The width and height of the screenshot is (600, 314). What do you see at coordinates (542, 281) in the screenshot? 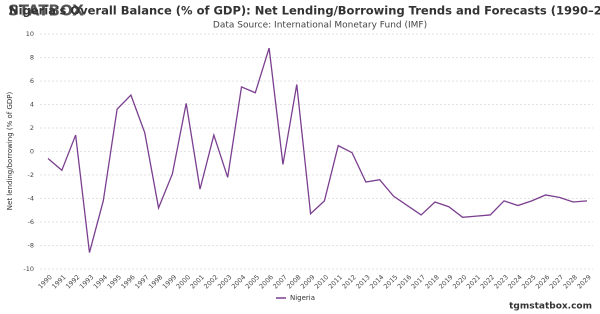
I see `x-tick-label: 2026` at bounding box center [542, 281].